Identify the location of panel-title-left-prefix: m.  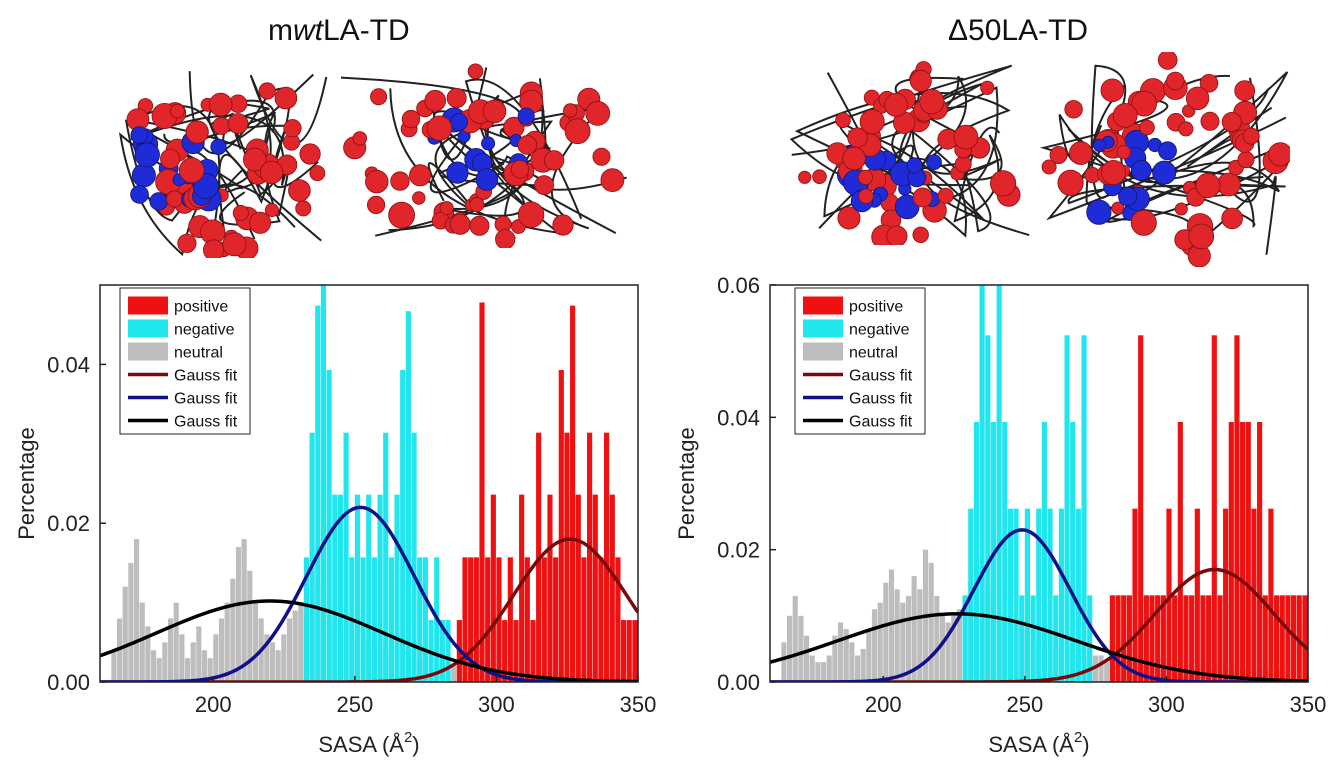
(280, 30).